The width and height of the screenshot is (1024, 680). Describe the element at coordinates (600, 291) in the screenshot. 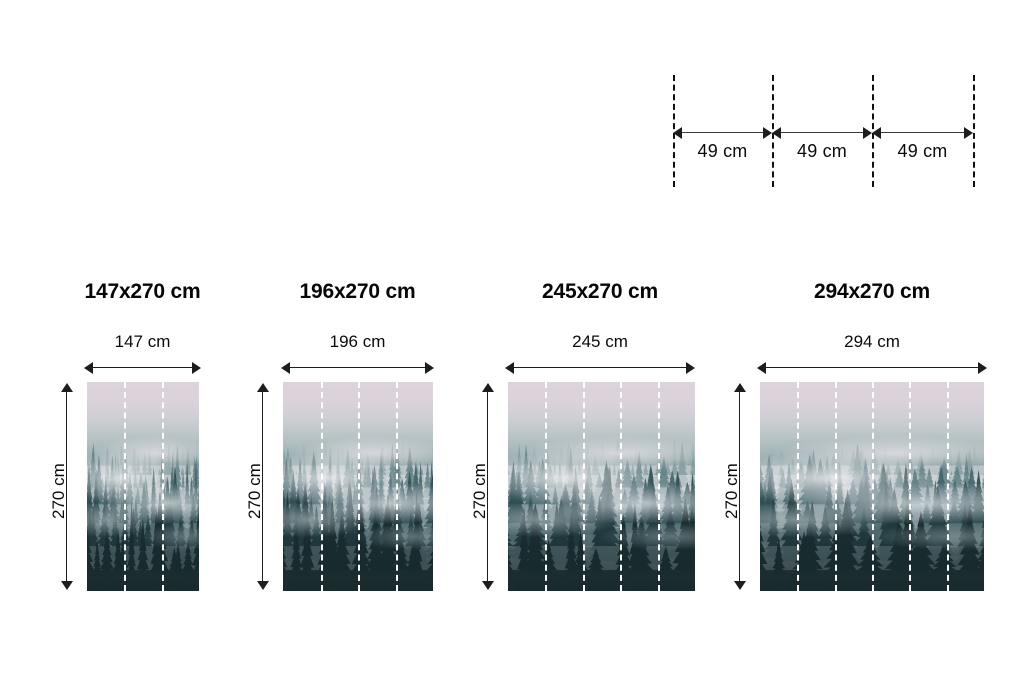

I see `panel-title: 245x270 cm` at that location.